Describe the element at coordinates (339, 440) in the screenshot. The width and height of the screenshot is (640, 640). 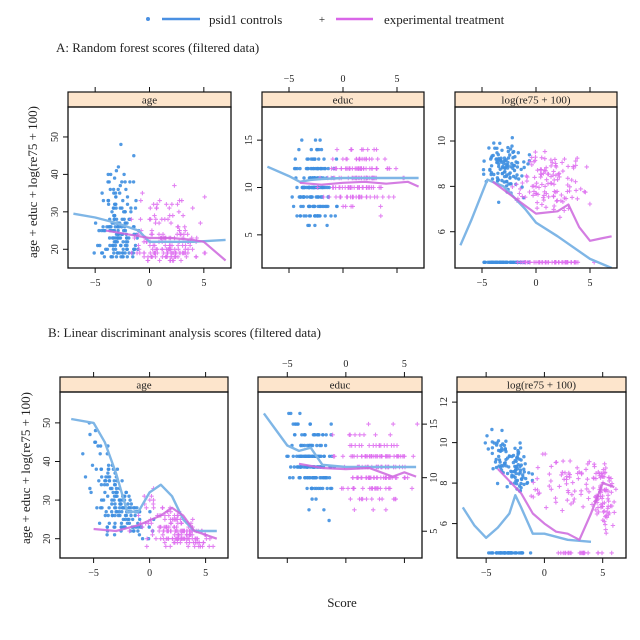
I see `smooth-line-control` at that location.